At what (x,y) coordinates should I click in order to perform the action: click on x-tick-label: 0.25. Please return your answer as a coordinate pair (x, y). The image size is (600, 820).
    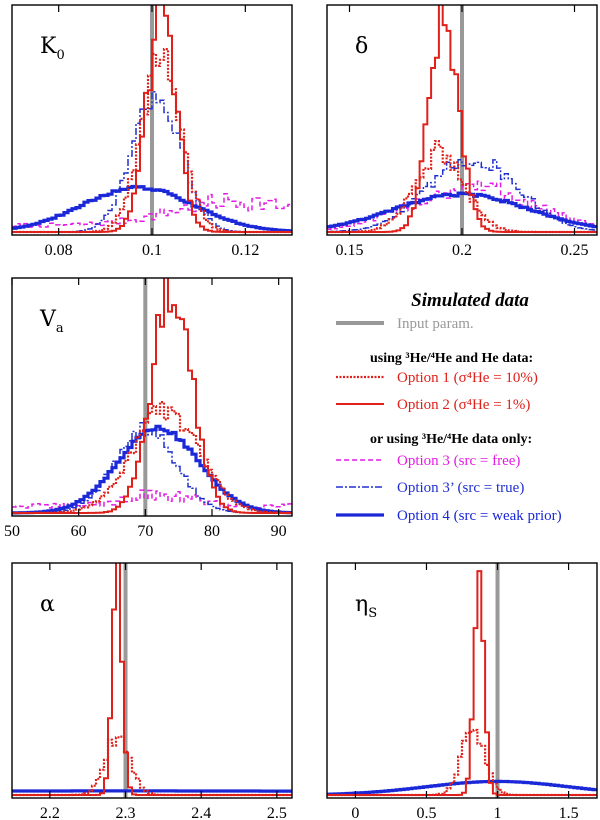
    Looking at the image, I should click on (575, 250).